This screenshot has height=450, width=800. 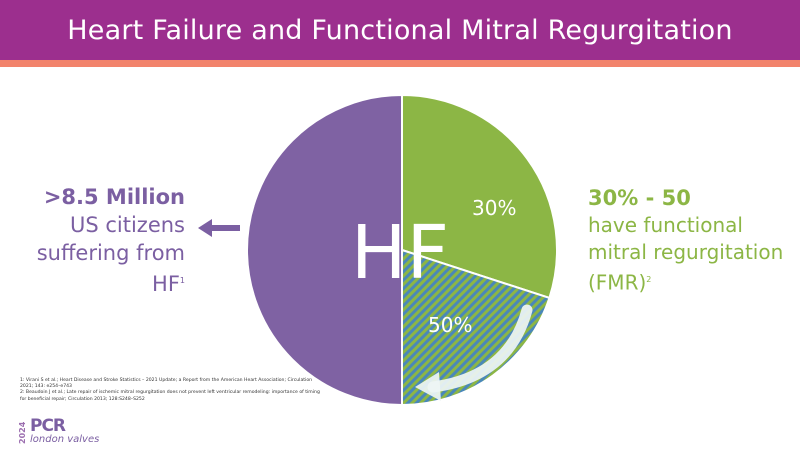 What do you see at coordinates (22, 433) in the screenshot?
I see `logo-year: 2024` at bounding box center [22, 433].